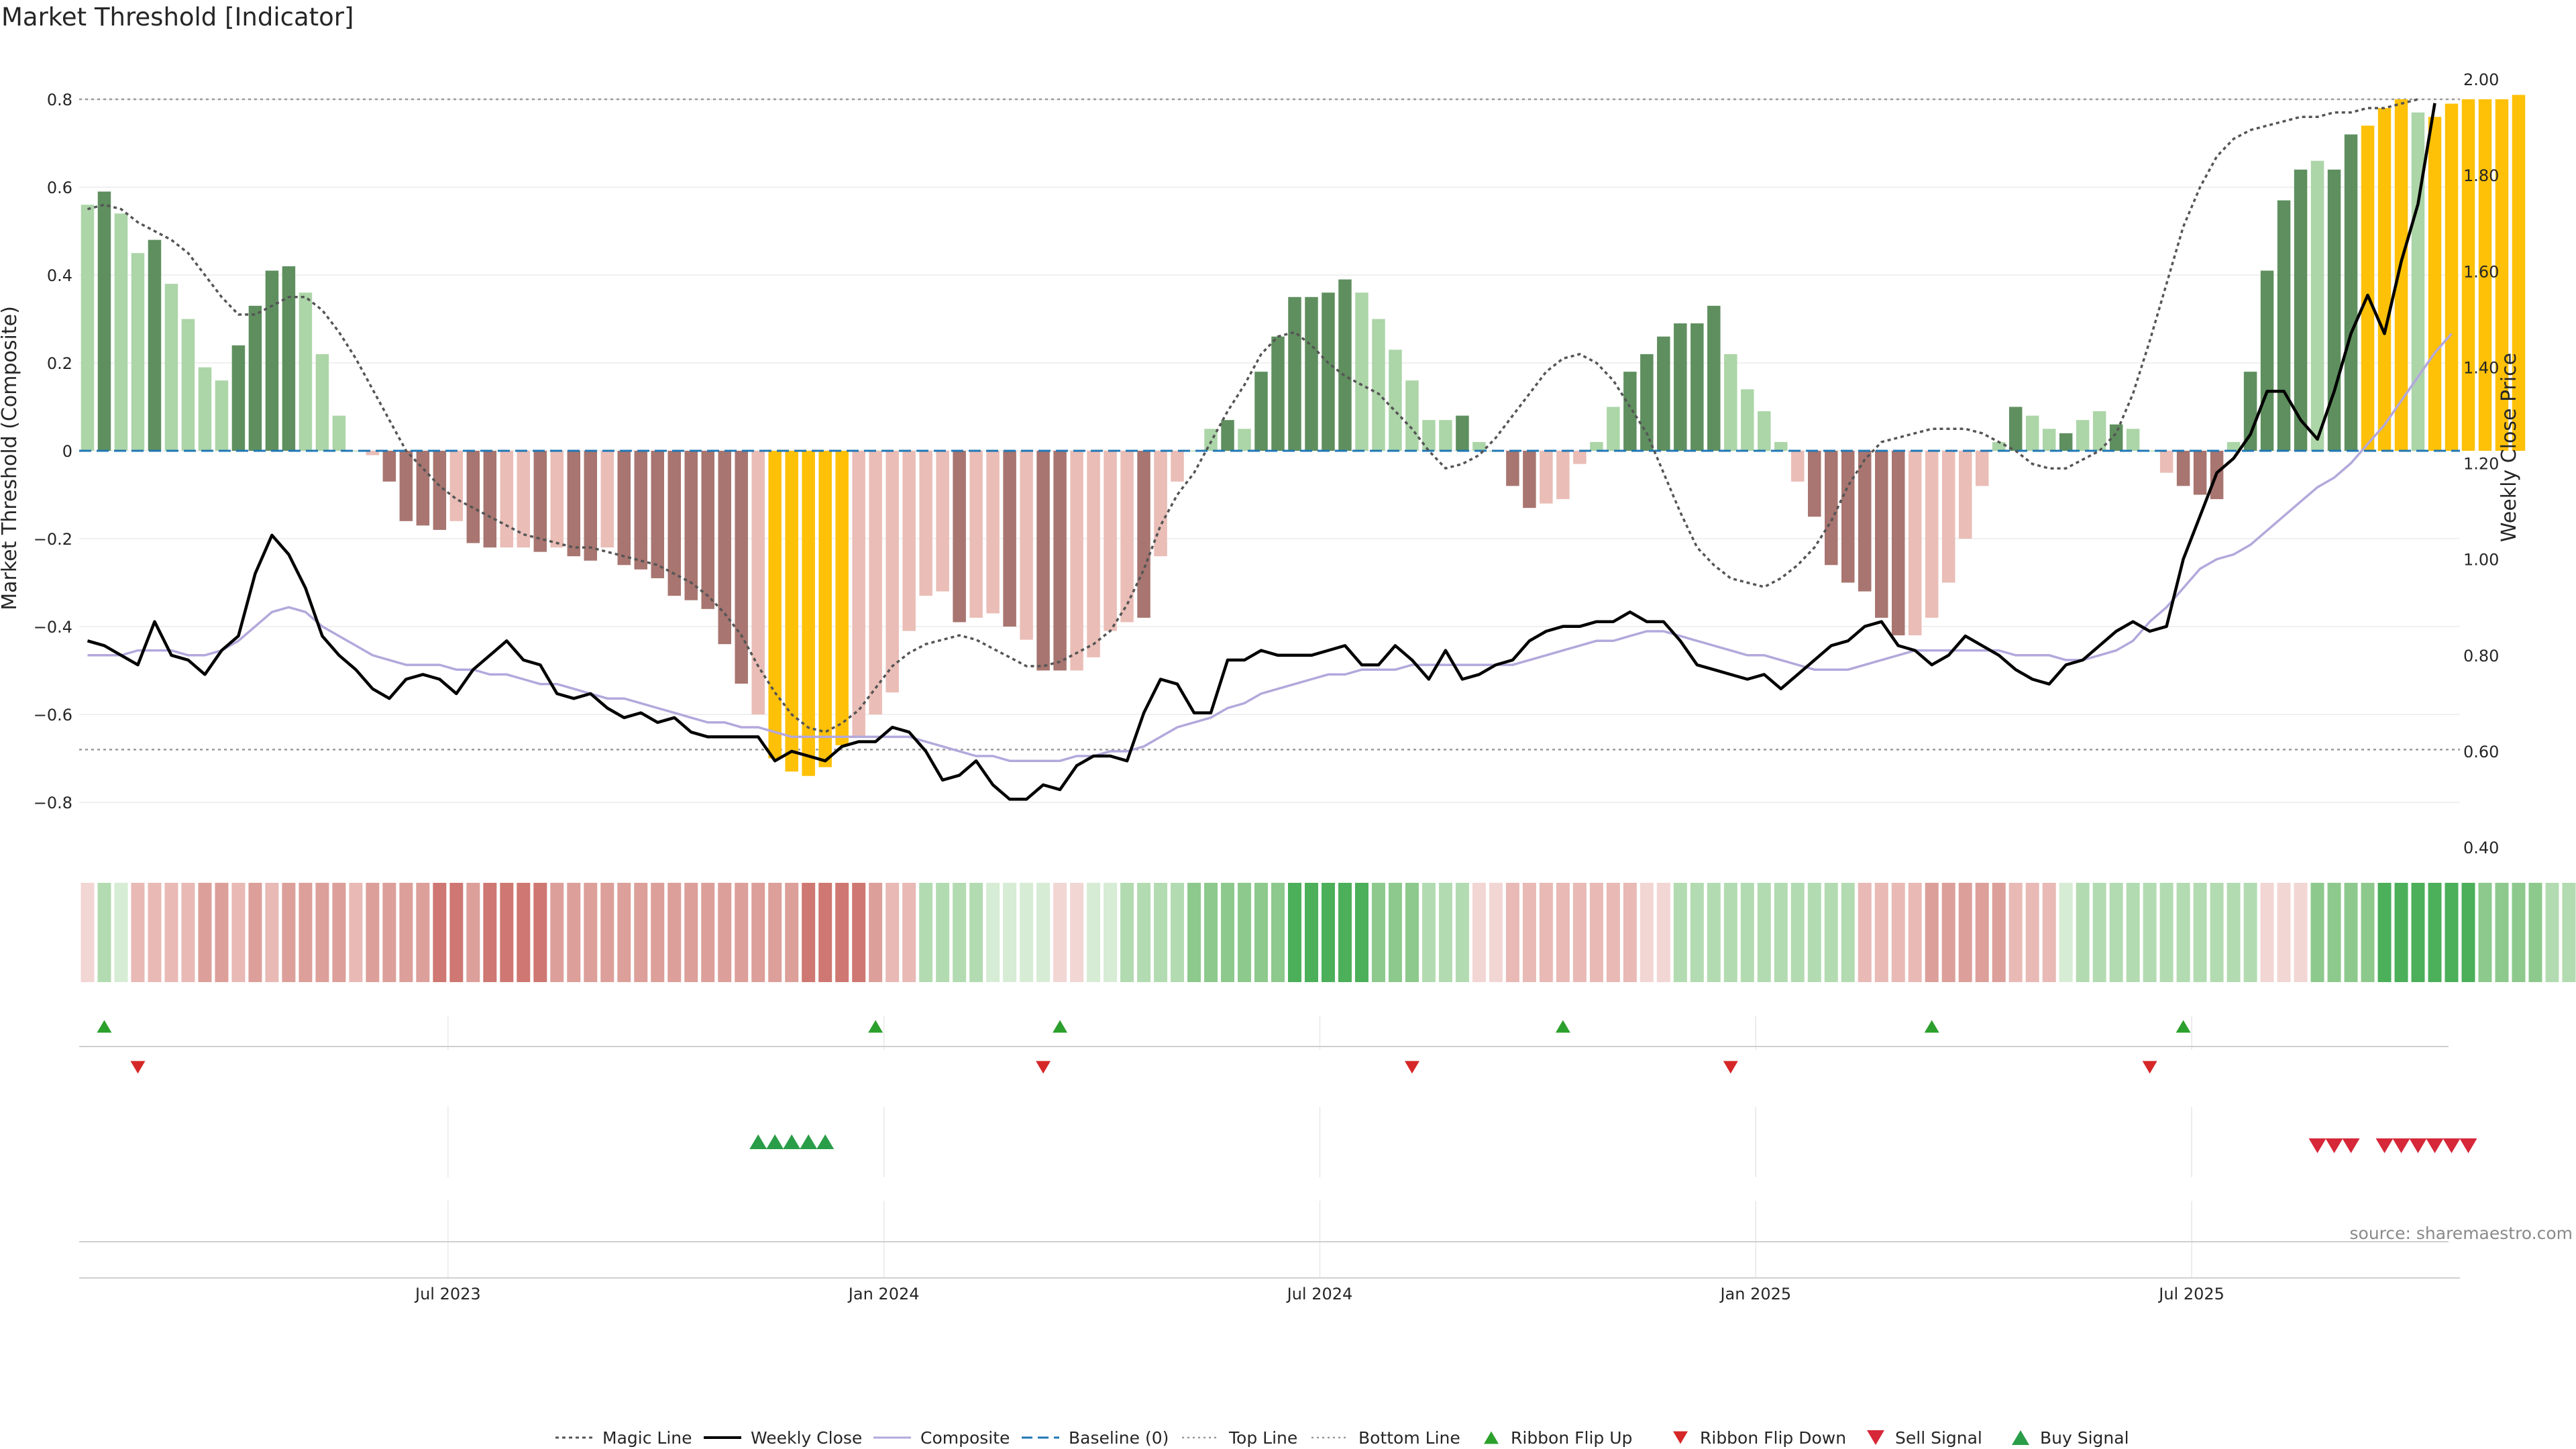 The height and width of the screenshot is (1449, 2576). I want to click on right-tick-label: 1.40, so click(2481, 367).